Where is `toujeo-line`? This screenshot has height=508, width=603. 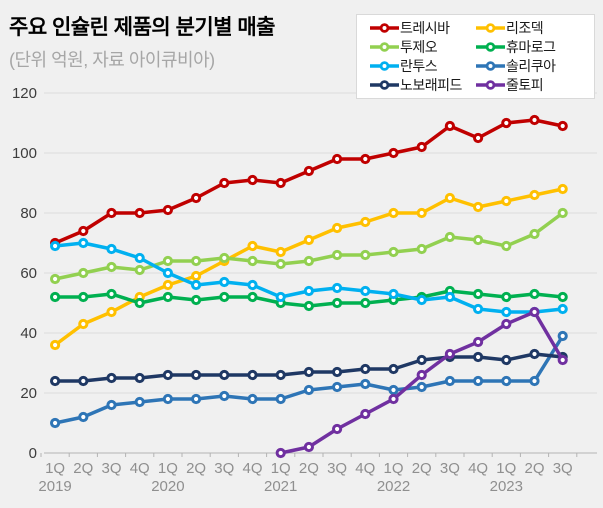
toujeo-line is located at coordinates (309, 246).